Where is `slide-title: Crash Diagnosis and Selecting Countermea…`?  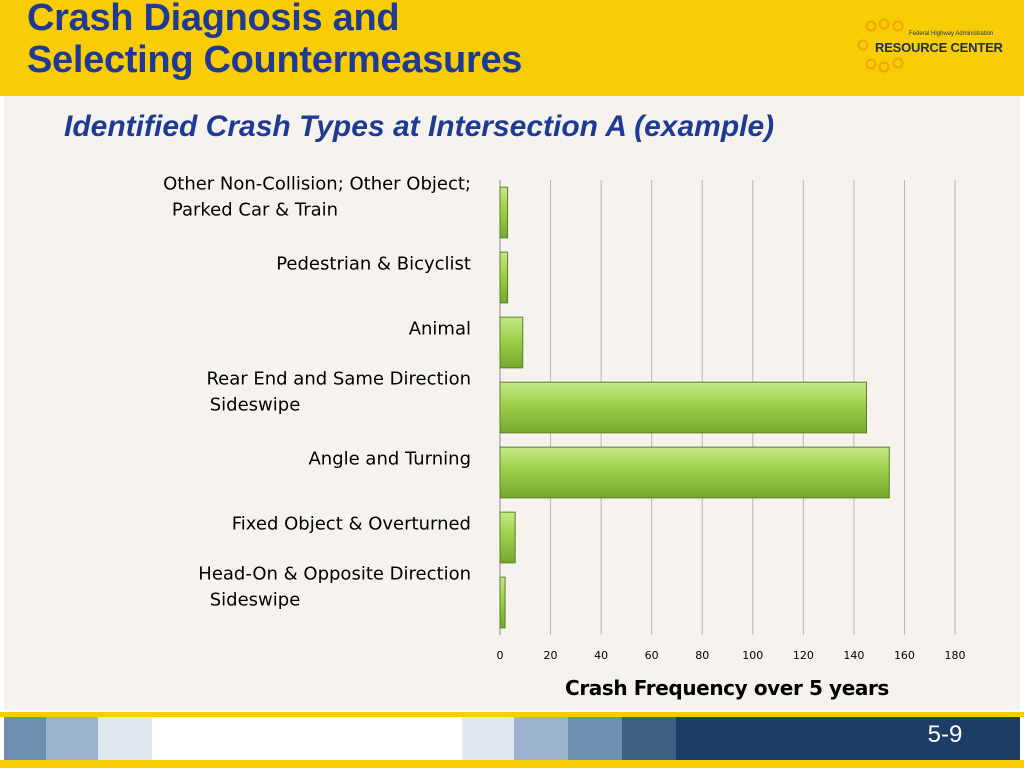 slide-title: Crash Diagnosis and Selecting Countermea… is located at coordinates (274, 40).